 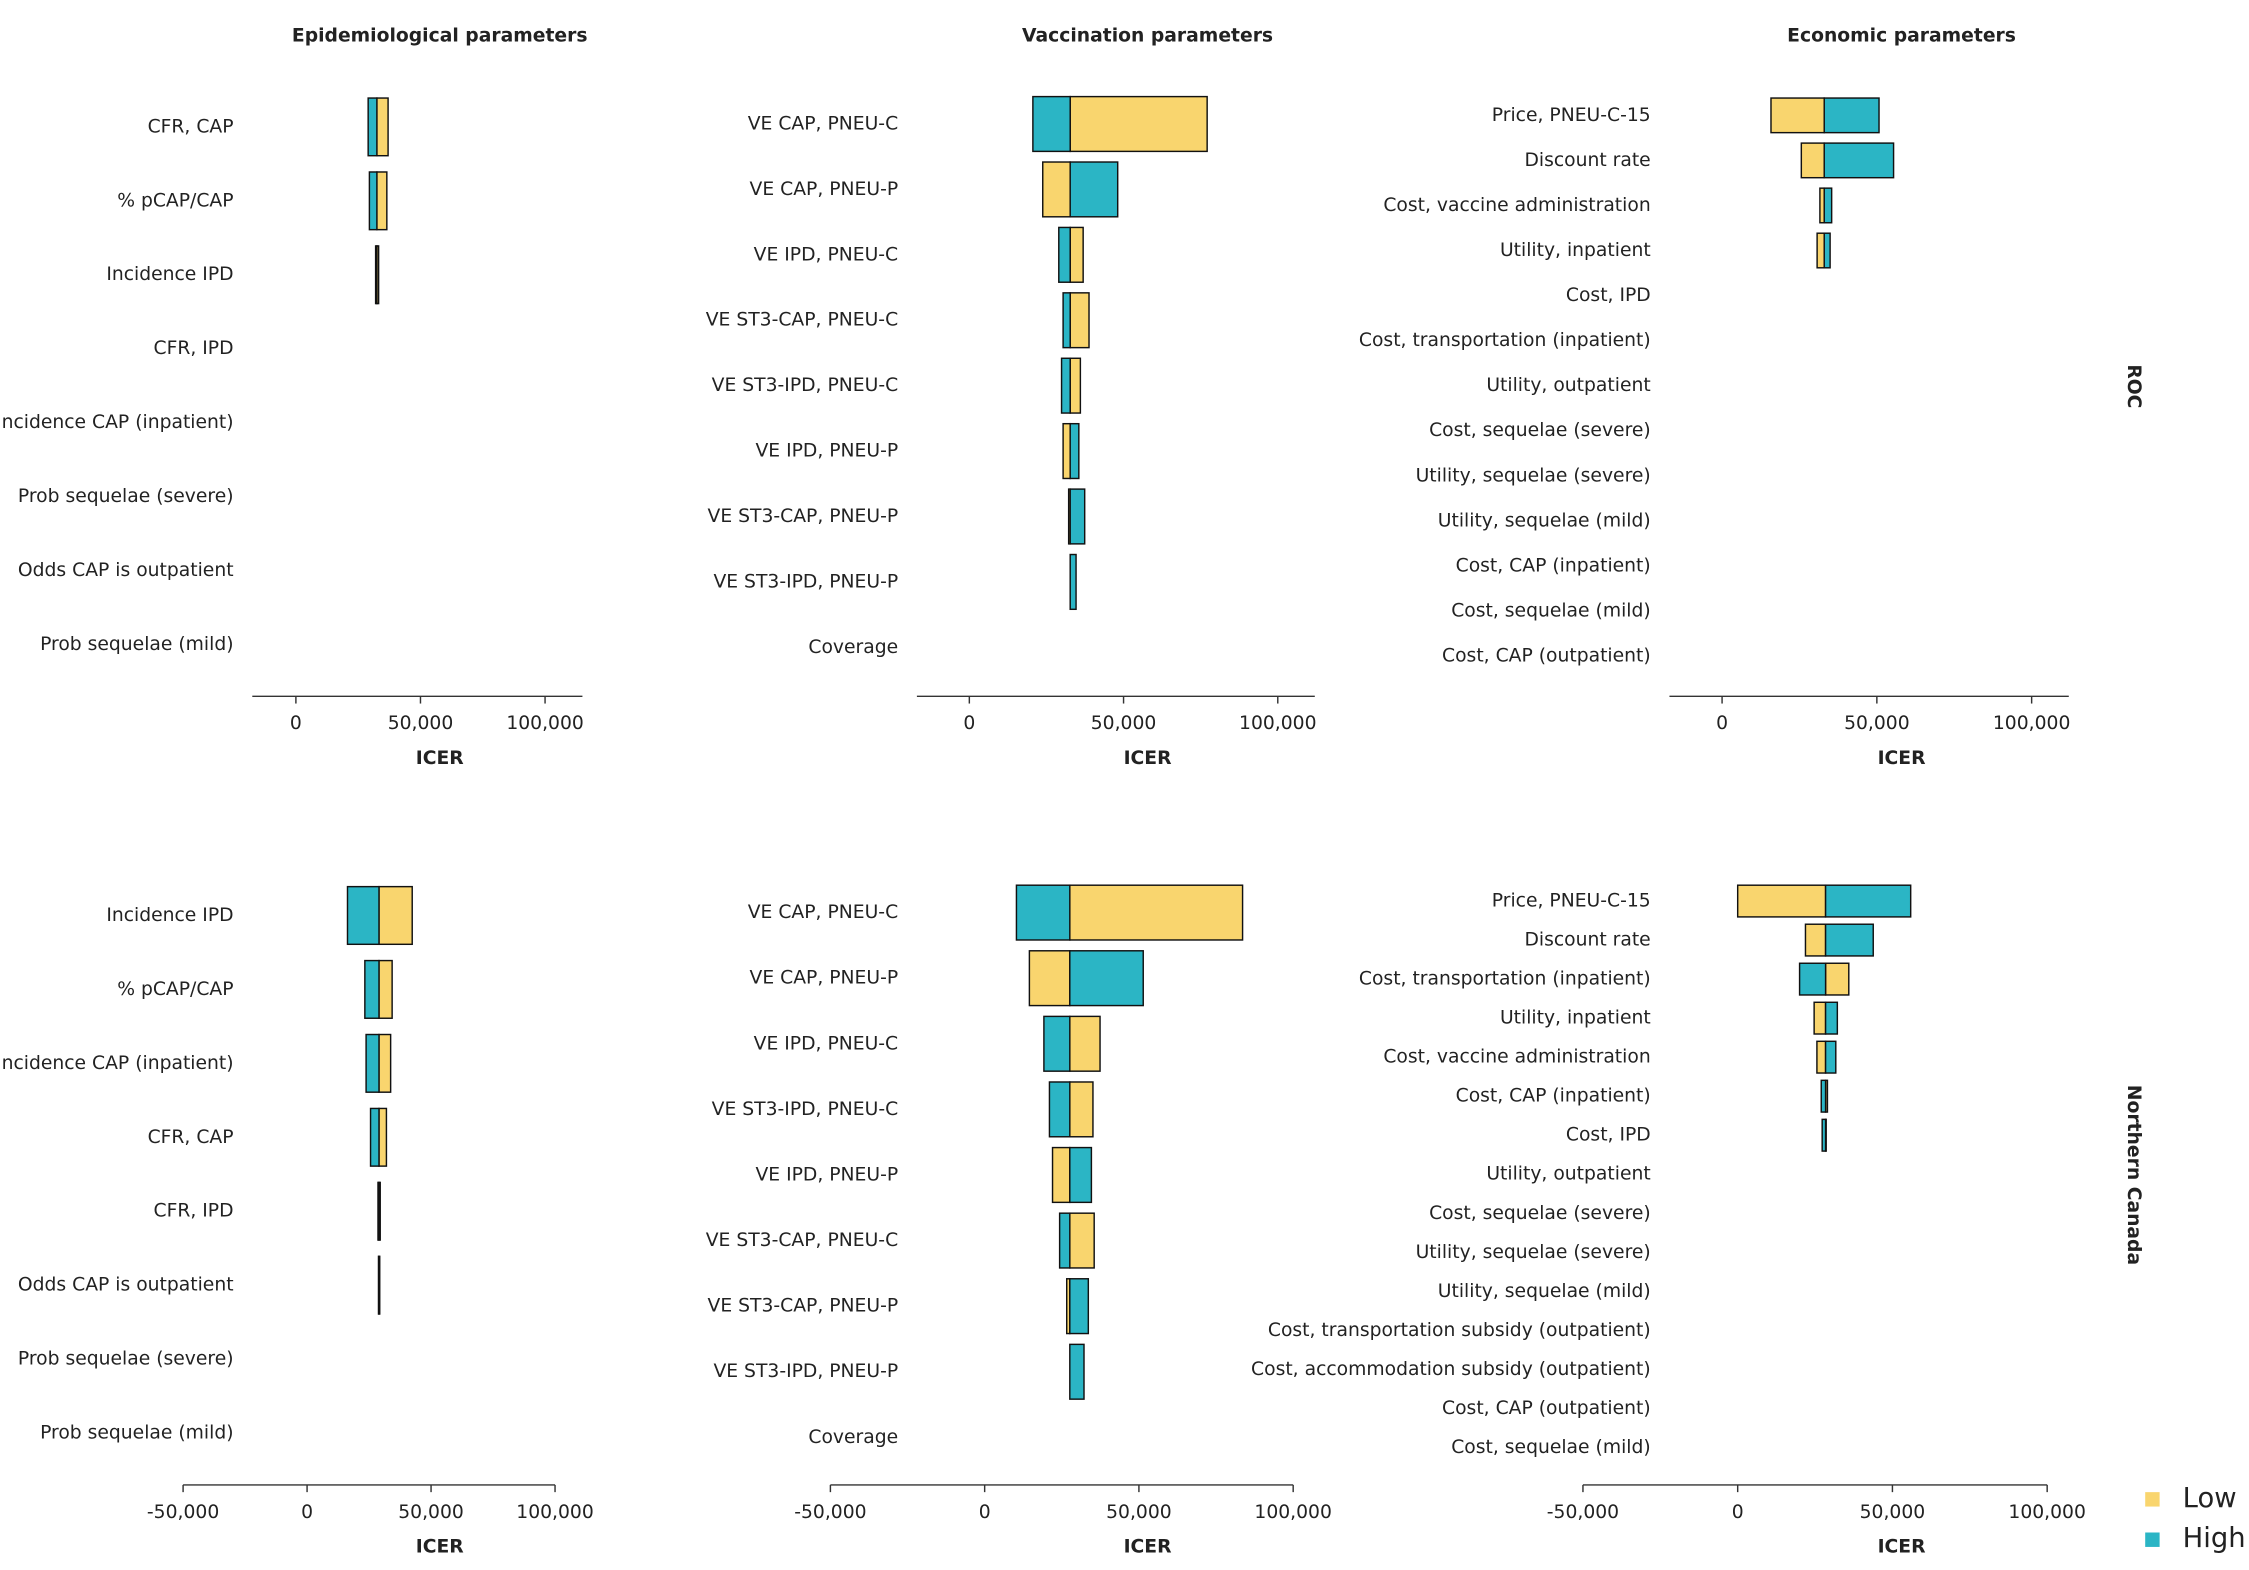 What do you see at coordinates (826, 254) in the screenshot?
I see `category-label: VE IPD, PNEU-C` at bounding box center [826, 254].